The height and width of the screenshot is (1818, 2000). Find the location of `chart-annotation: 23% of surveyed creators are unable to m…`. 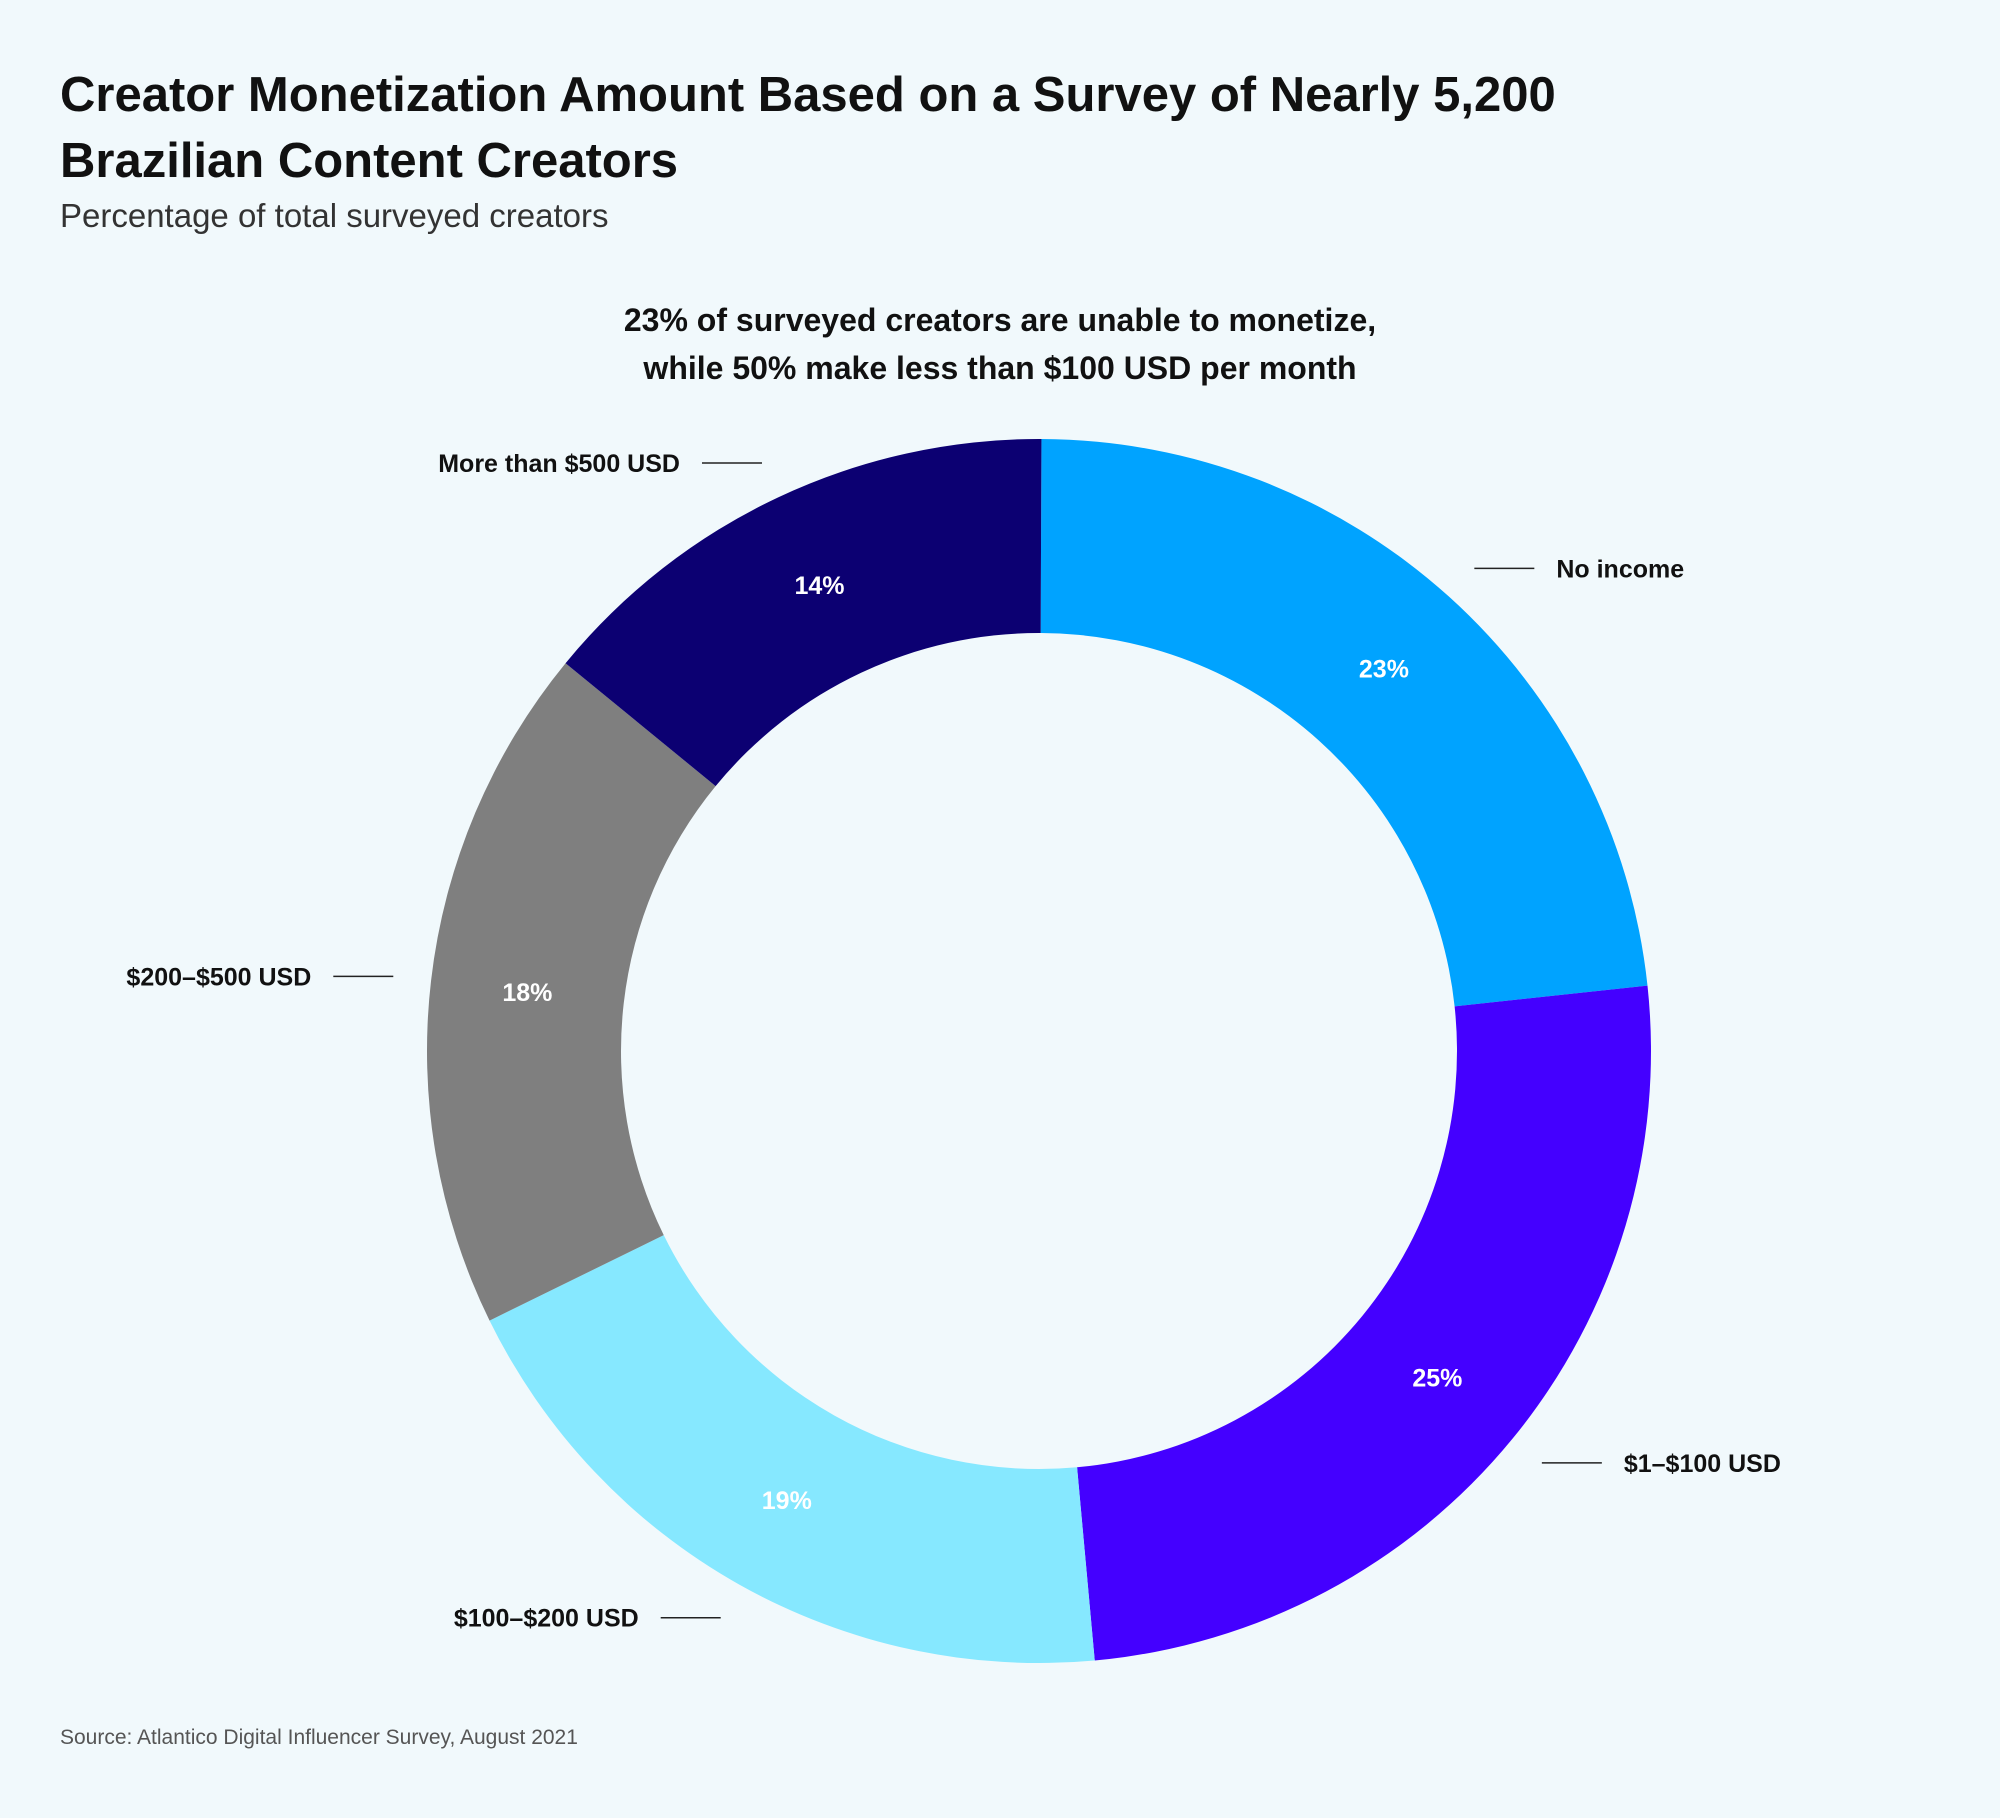

chart-annotation: 23% of surveyed creators are unable to m… is located at coordinates (1000, 344).